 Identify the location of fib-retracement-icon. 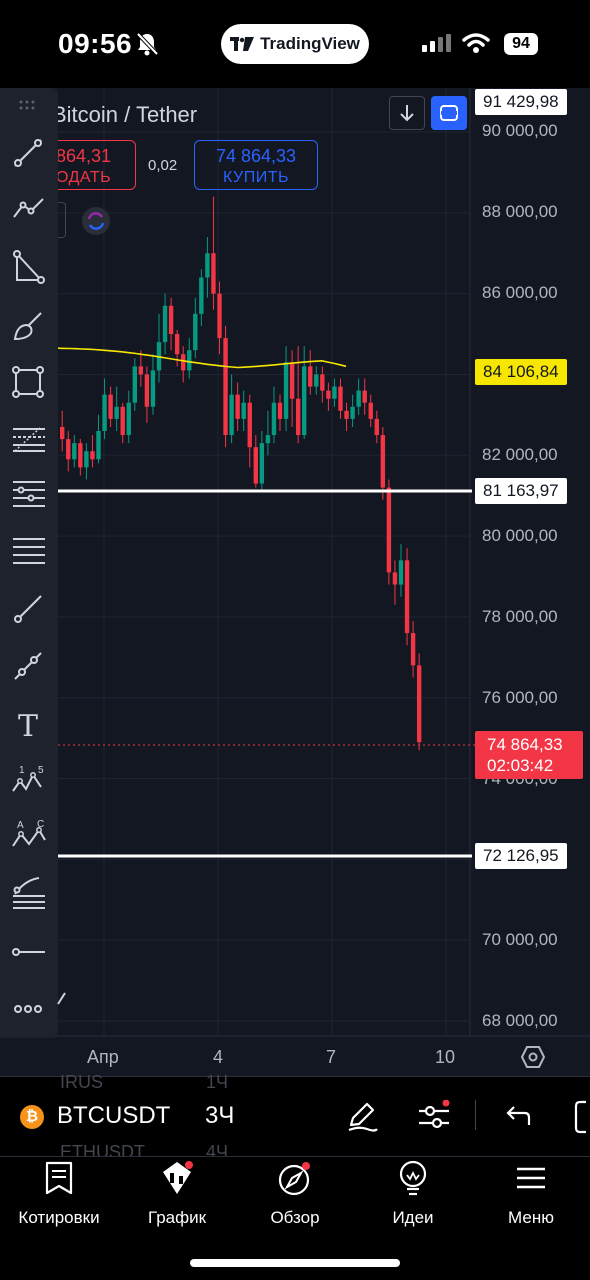
(29, 439).